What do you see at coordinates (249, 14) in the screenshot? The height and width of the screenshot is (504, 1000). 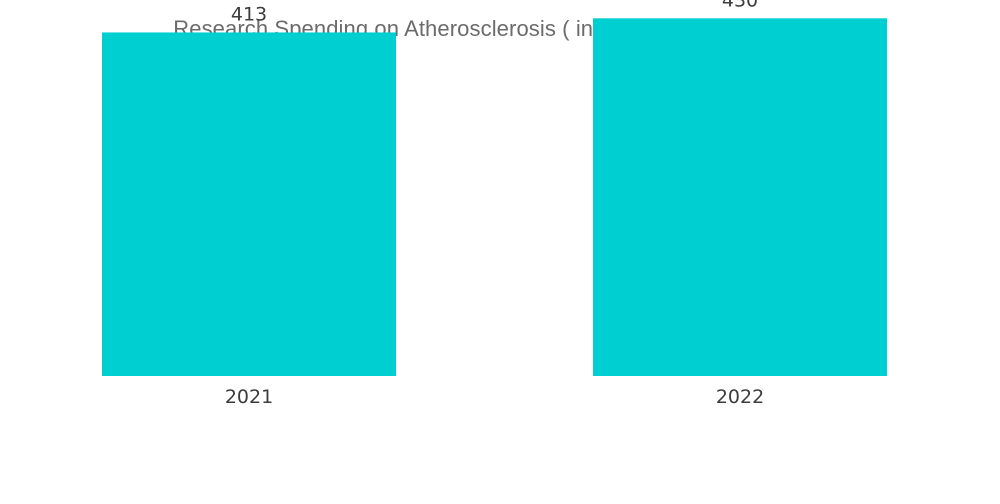 I see `data-label-2021: 413` at bounding box center [249, 14].